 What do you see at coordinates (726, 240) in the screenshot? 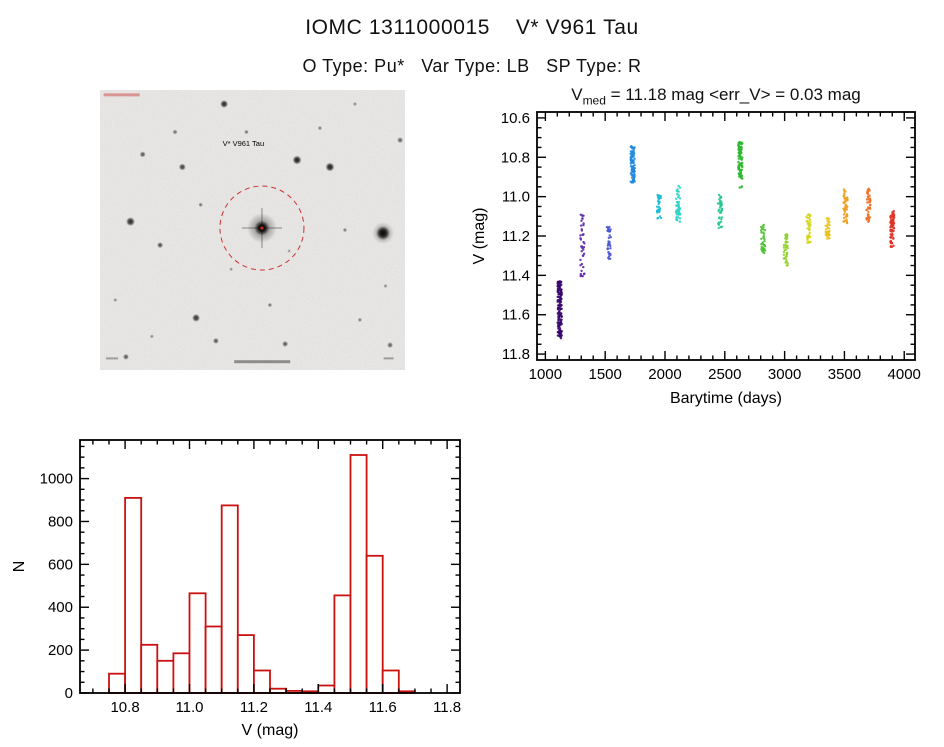
I see `light-curve-data` at bounding box center [726, 240].